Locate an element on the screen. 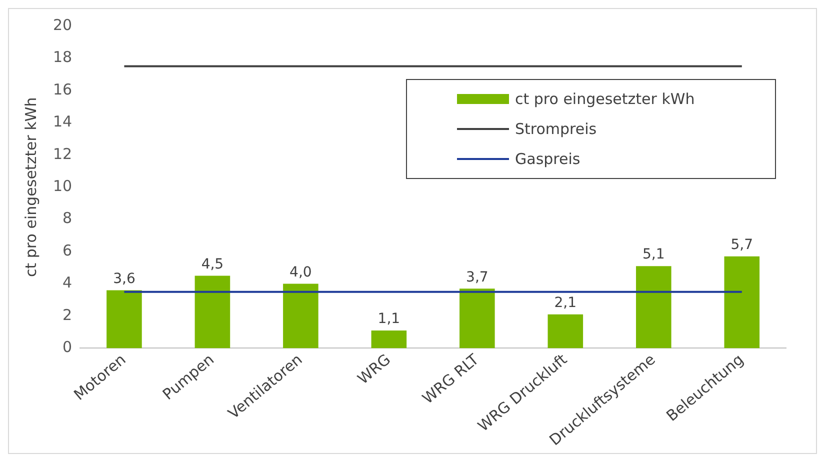  y-tick-label: 20 is located at coordinates (62, 25).